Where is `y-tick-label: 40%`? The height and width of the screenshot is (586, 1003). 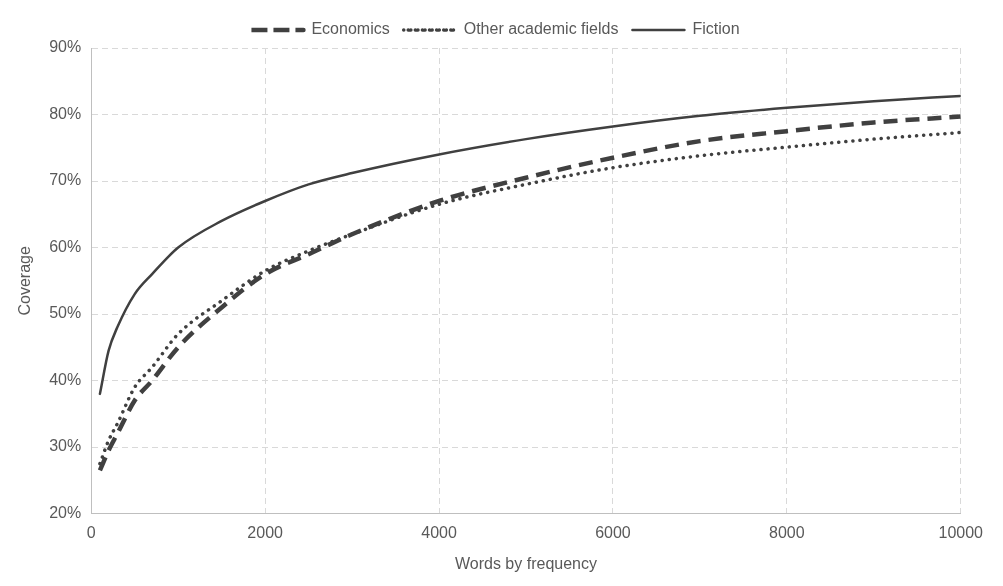 y-tick-label: 40% is located at coordinates (65, 379).